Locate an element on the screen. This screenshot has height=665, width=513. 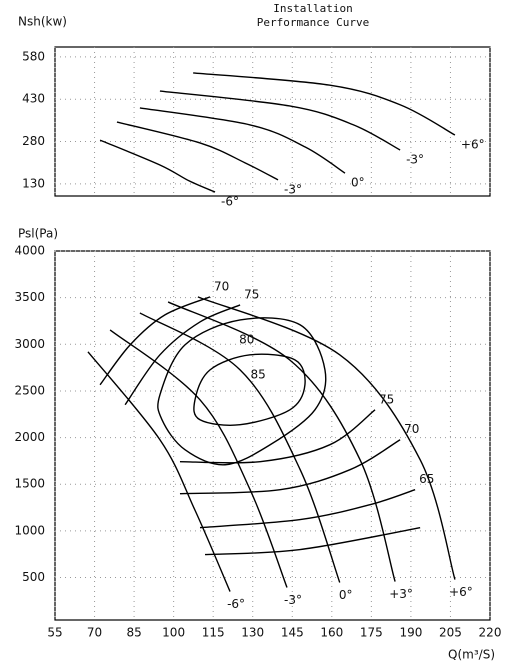
y-tick-label: 580 is located at coordinates (33, 56).